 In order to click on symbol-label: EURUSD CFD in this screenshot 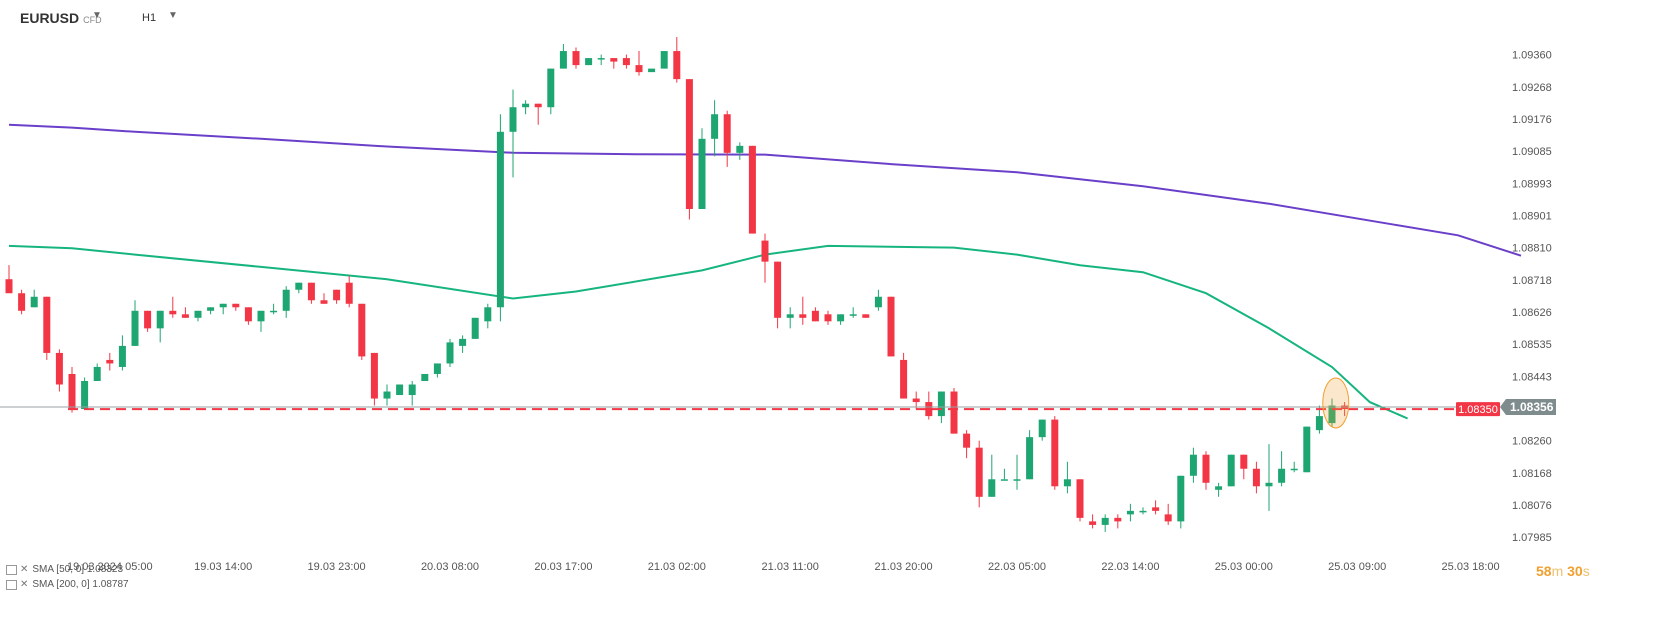, I will do `click(61, 18)`.